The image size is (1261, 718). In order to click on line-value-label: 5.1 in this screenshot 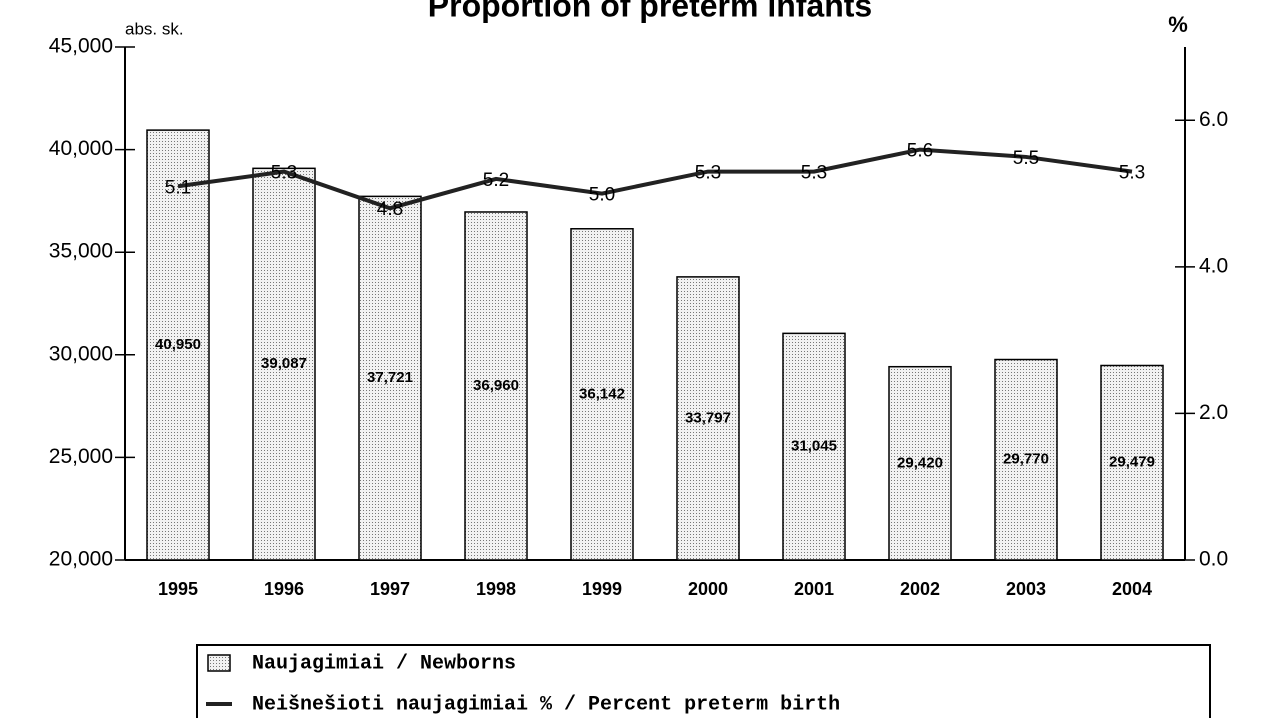, I will do `click(178, 187)`.